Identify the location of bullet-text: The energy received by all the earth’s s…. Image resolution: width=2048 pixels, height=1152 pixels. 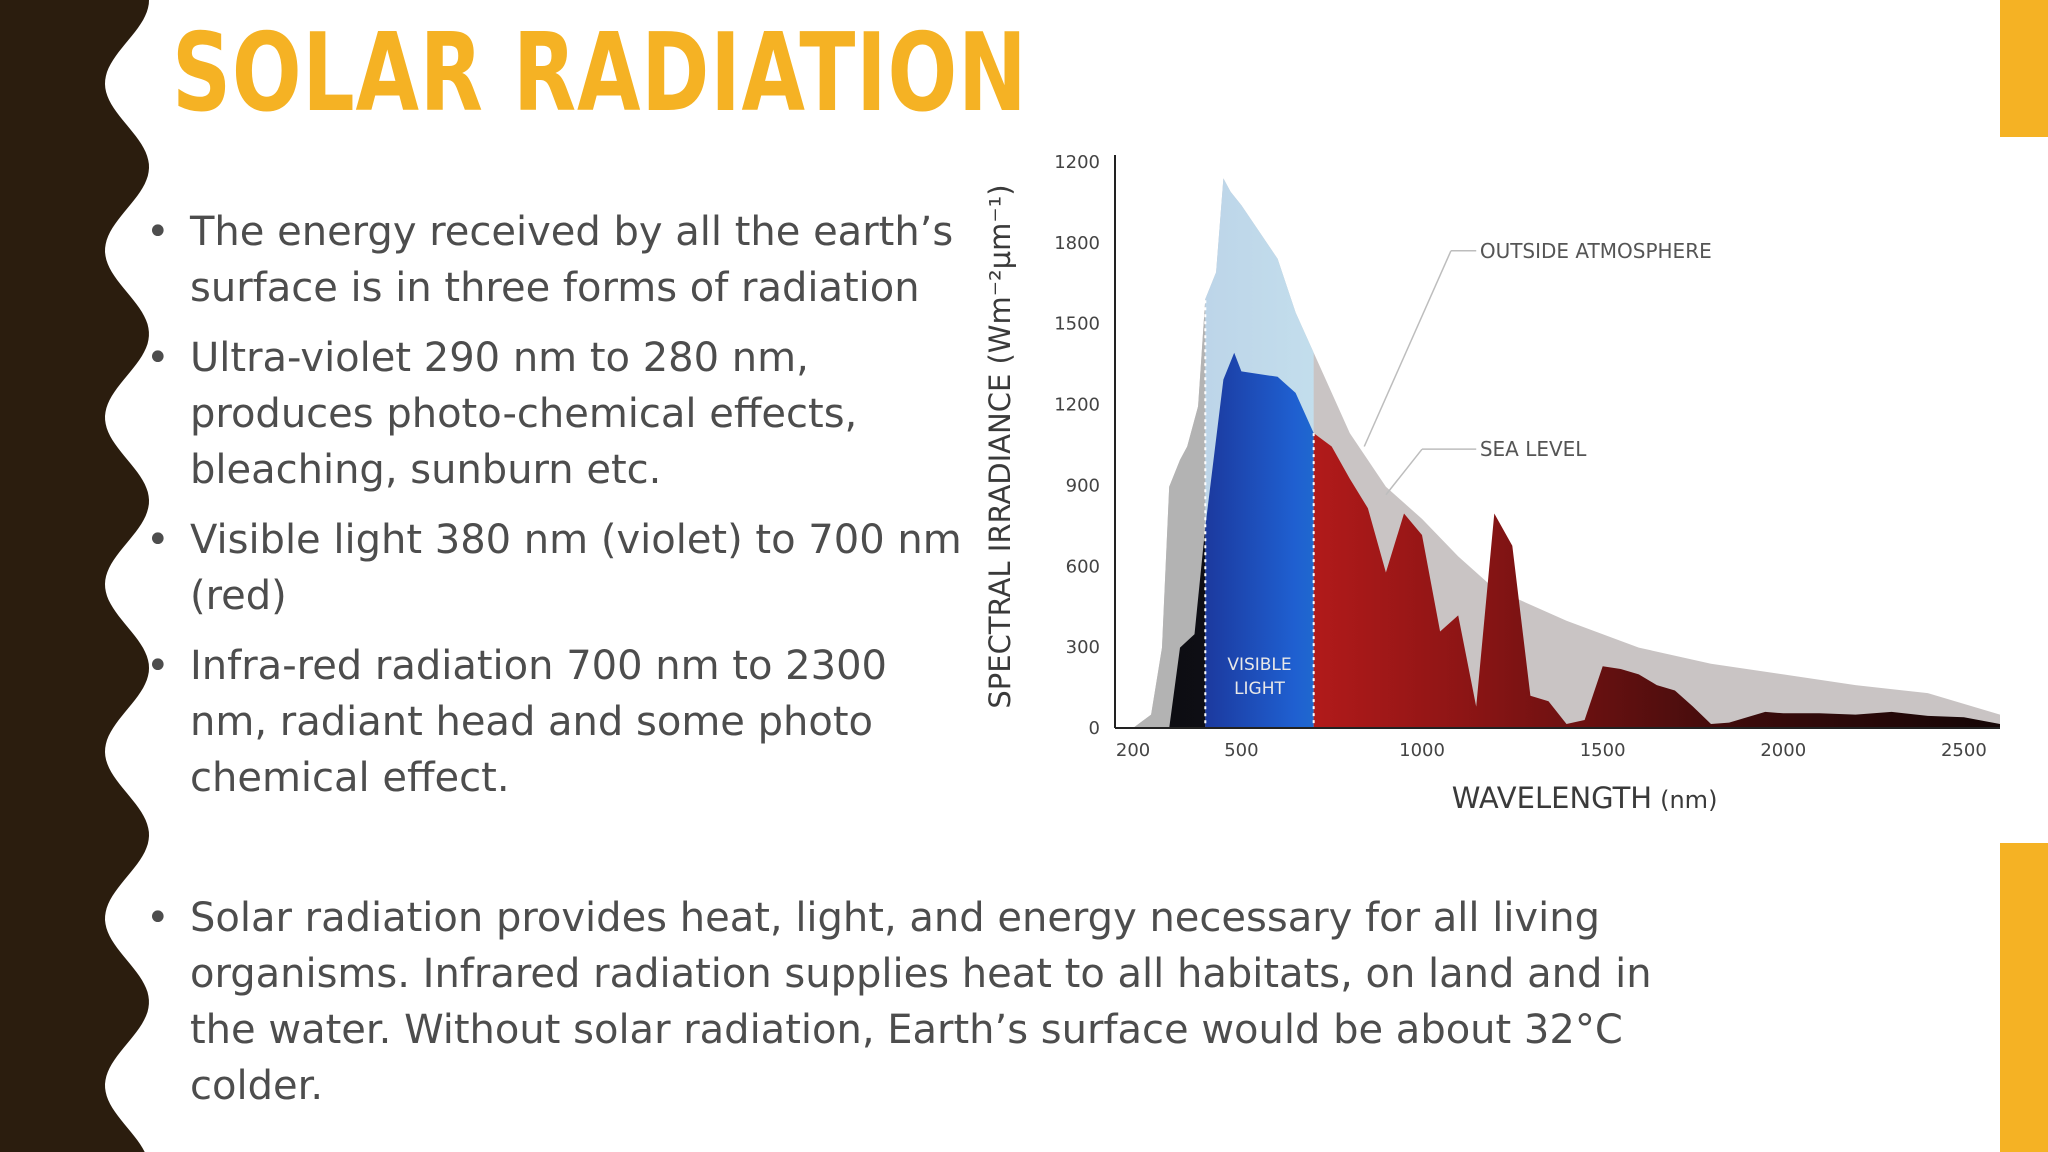
(572, 260).